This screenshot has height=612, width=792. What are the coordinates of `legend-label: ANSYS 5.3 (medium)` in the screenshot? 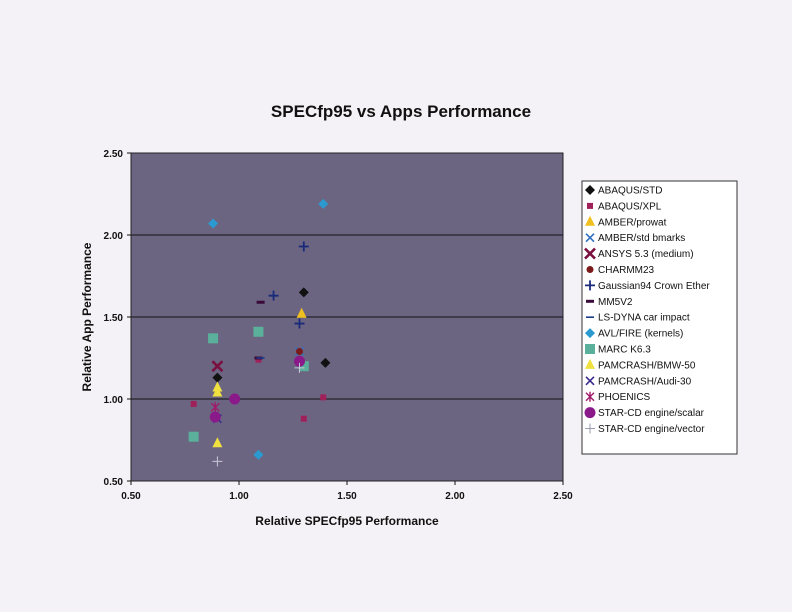 It's located at (646, 254).